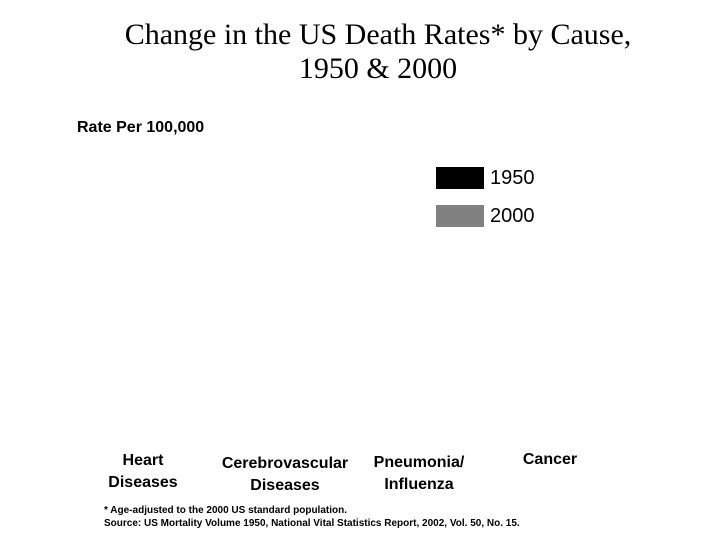  What do you see at coordinates (141, 127) in the screenshot?
I see `y-axis-label: Rate Per 100,000` at bounding box center [141, 127].